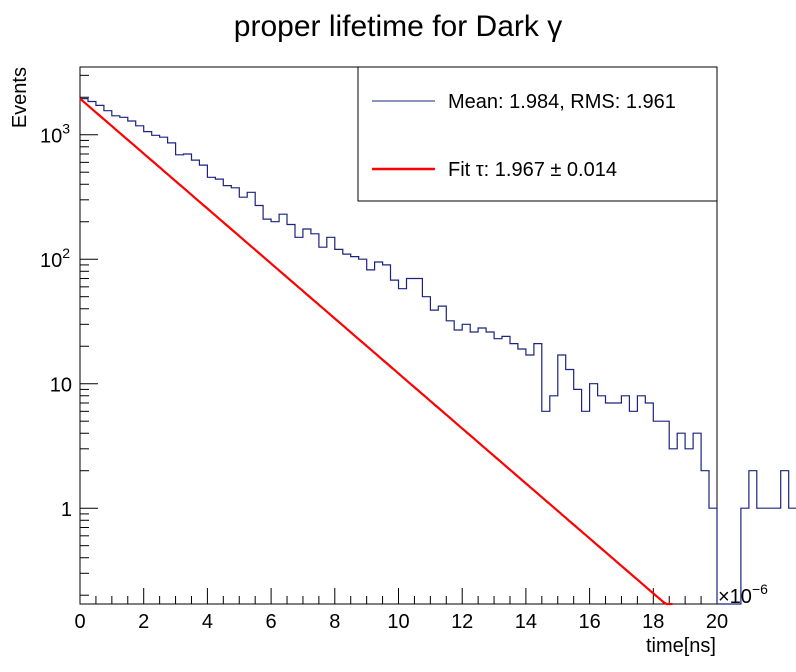 The height and width of the screenshot is (672, 796). I want to click on legend-box, so click(537, 134).